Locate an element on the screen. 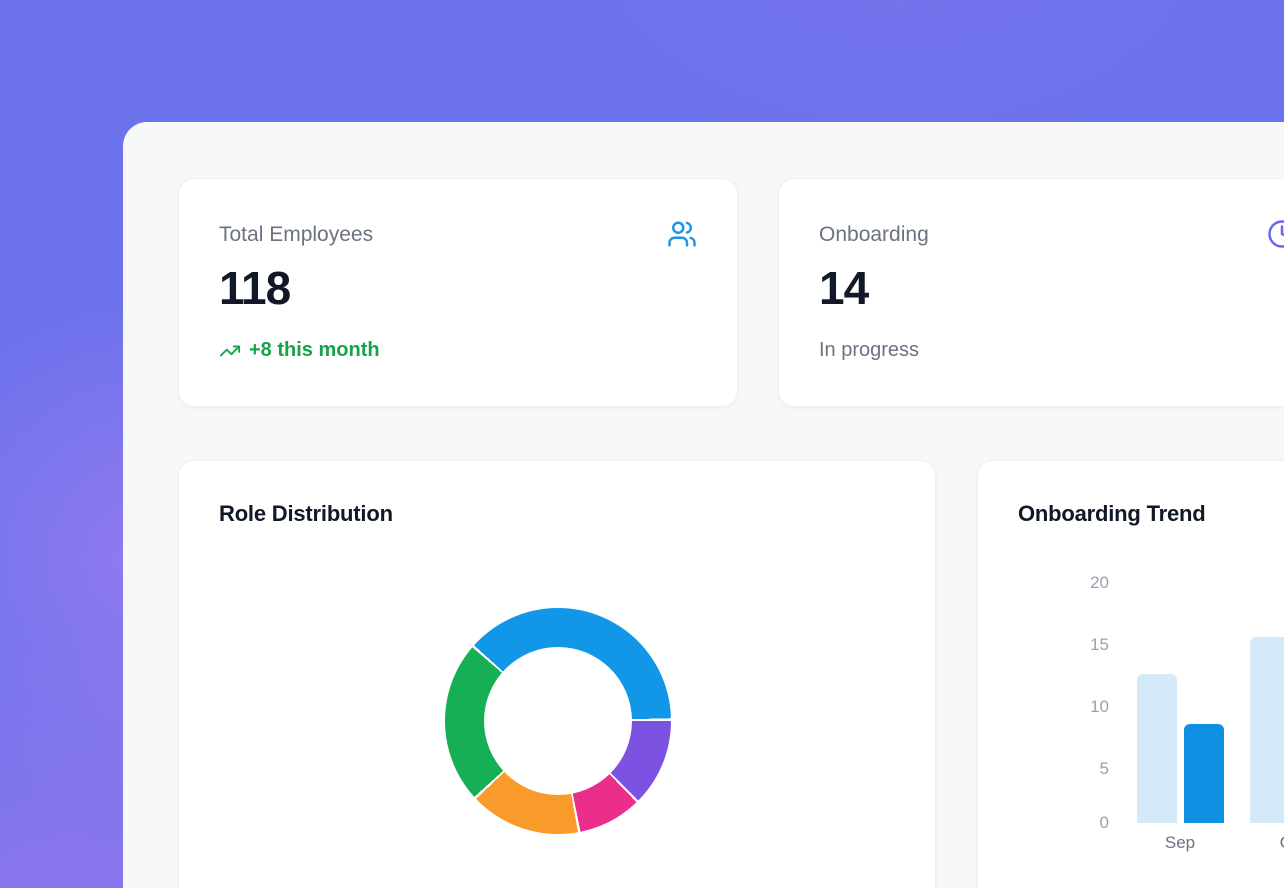 Image resolution: width=1284 pixels, height=888 pixels. total-employees-card: Total Employees 118 +8 this month is located at coordinates (458, 292).